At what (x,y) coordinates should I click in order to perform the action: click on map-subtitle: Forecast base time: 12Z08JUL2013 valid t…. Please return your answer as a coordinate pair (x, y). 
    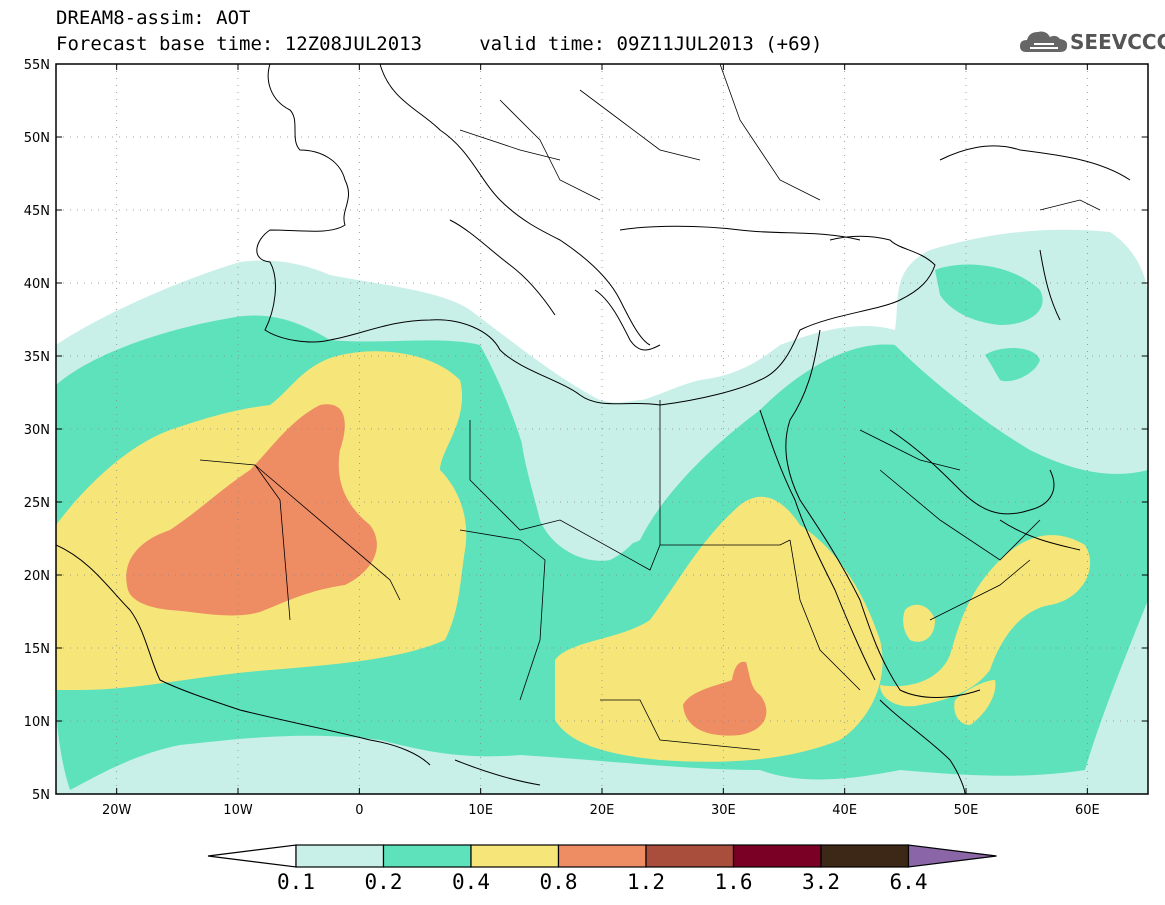
    Looking at the image, I should click on (439, 44).